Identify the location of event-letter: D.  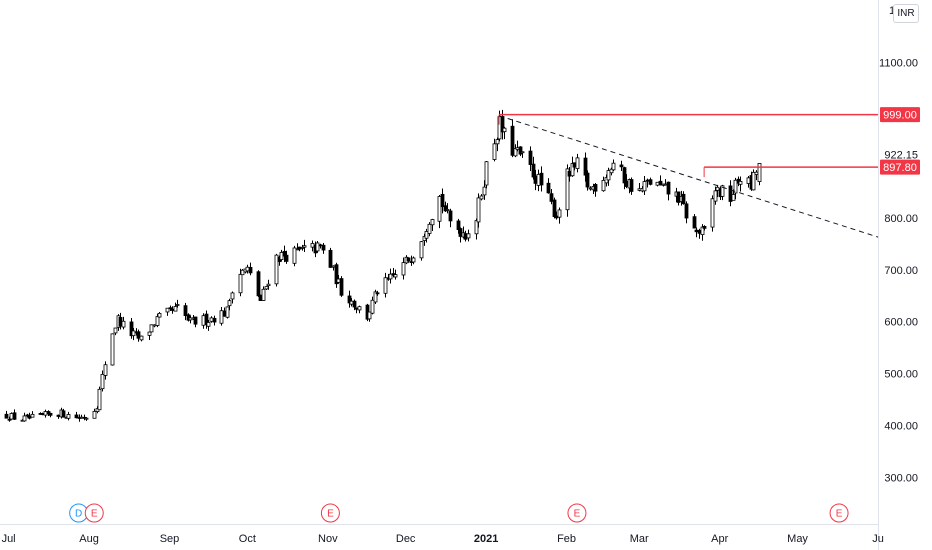
(78, 514).